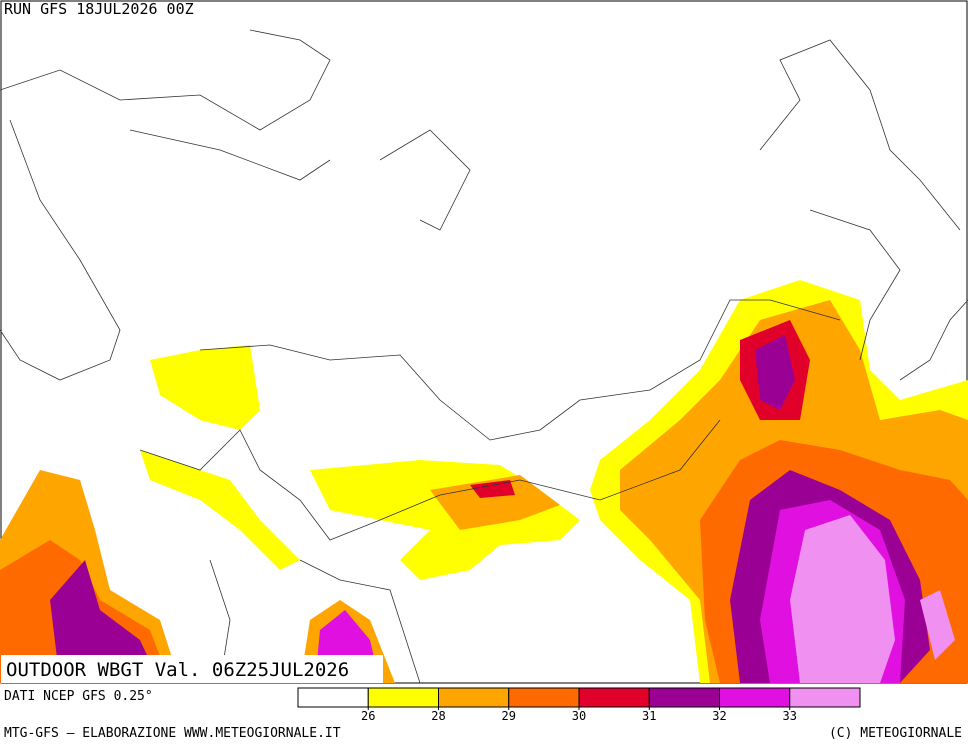  I want to click on legend-tick-label: 26, so click(368, 716).